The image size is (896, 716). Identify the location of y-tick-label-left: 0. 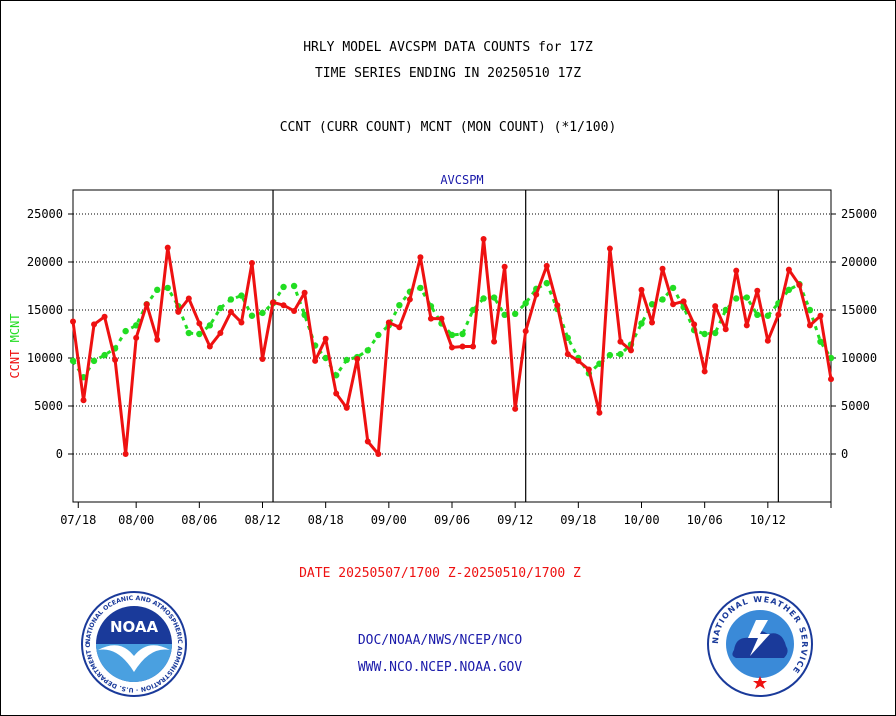
(59, 454).